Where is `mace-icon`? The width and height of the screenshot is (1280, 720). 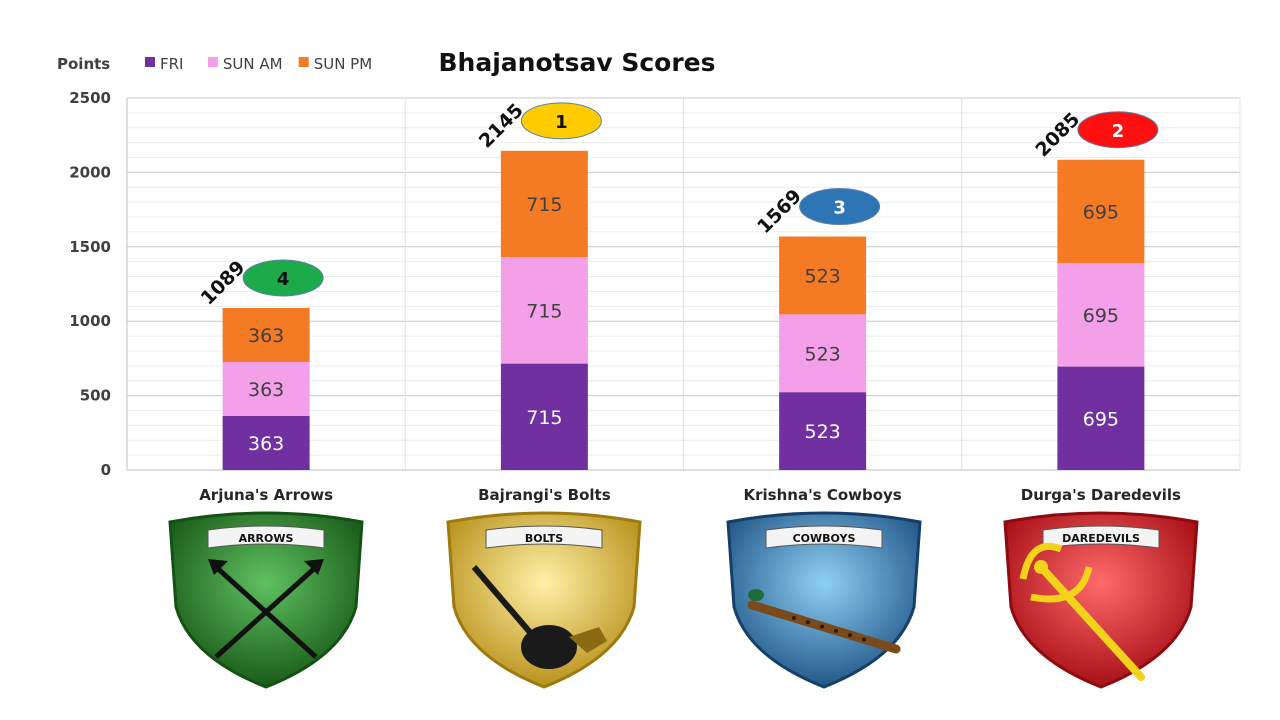
mace-icon is located at coordinates (539, 617).